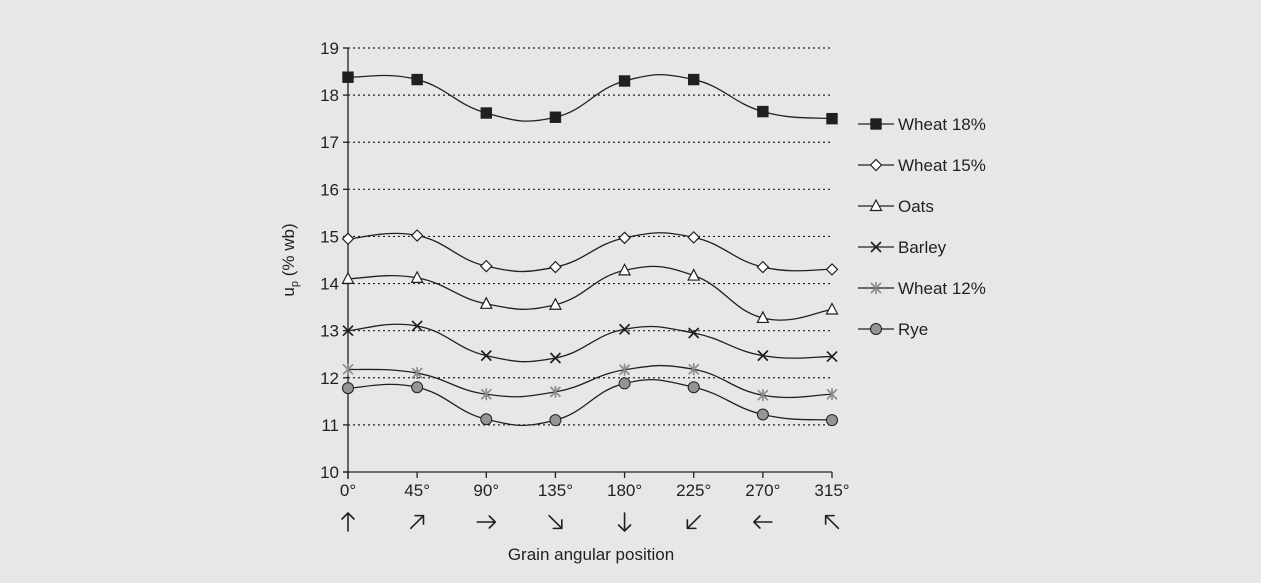  What do you see at coordinates (329, 142) in the screenshot?
I see `y-tick-label: 17` at bounding box center [329, 142].